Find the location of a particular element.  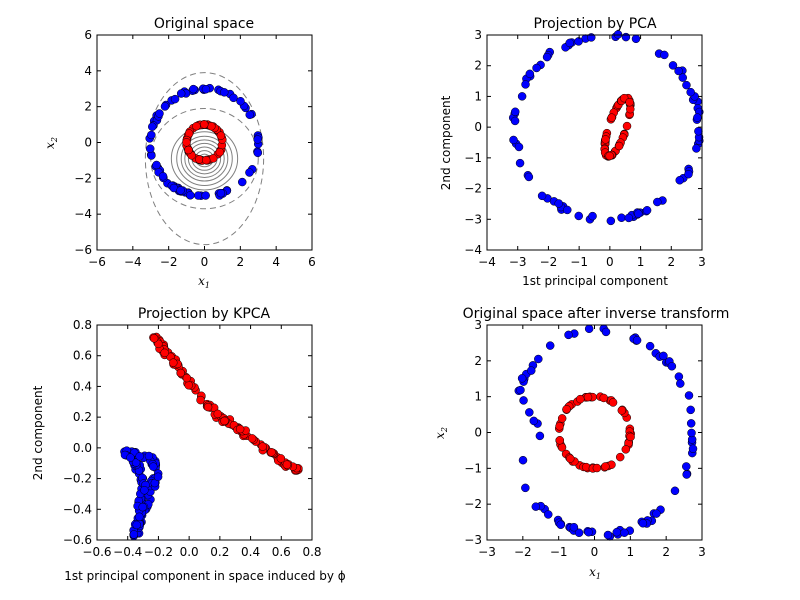

x-tick-label: 2 is located at coordinates (666, 552).